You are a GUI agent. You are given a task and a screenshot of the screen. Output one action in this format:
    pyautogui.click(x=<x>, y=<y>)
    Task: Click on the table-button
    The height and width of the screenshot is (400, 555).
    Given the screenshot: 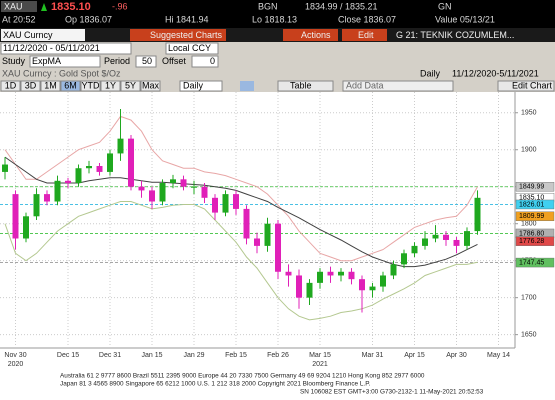 What is the action you would take?
    pyautogui.click(x=305, y=86)
    